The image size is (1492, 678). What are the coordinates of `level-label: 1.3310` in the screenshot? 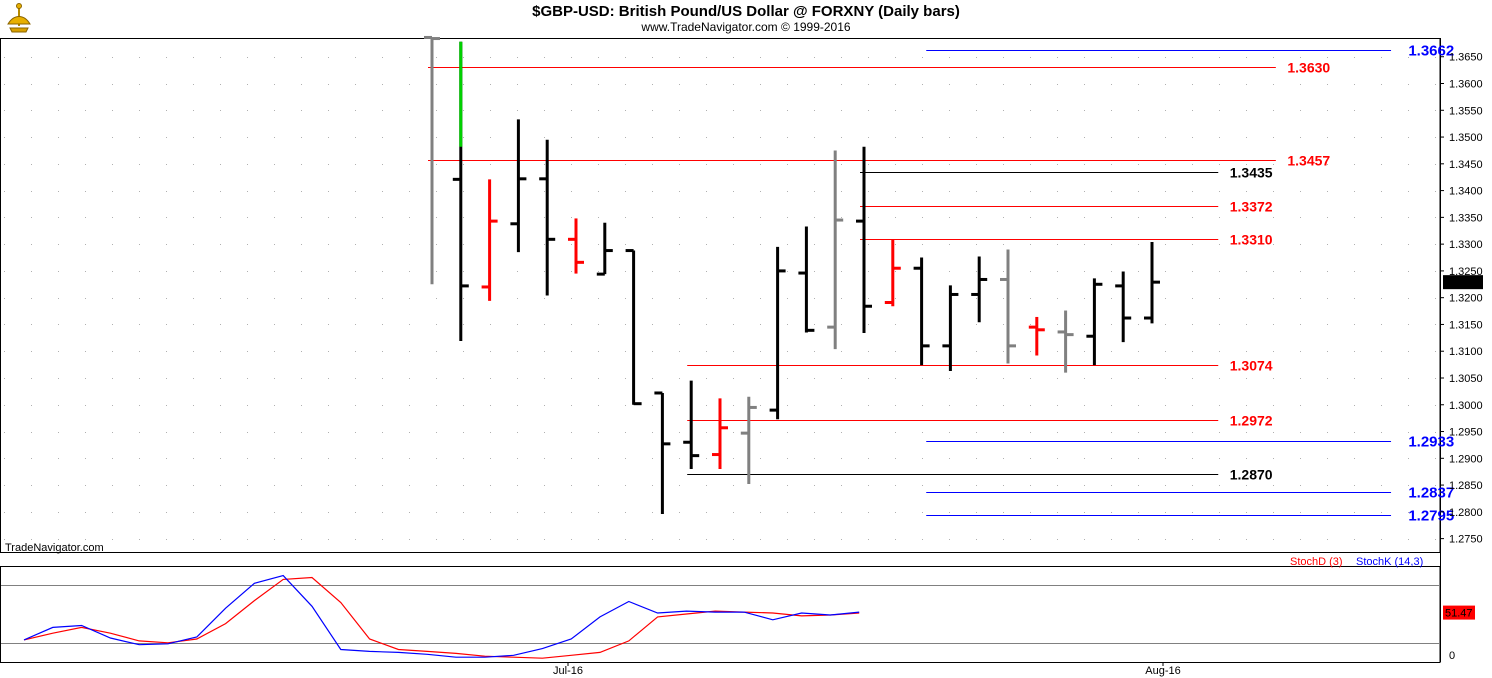 It's located at (1251, 240).